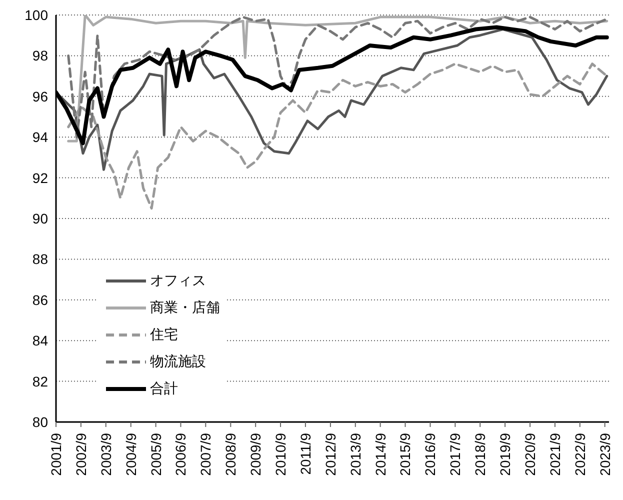  I want to click on x-tick-label: 2002/9, so click(80, 454).